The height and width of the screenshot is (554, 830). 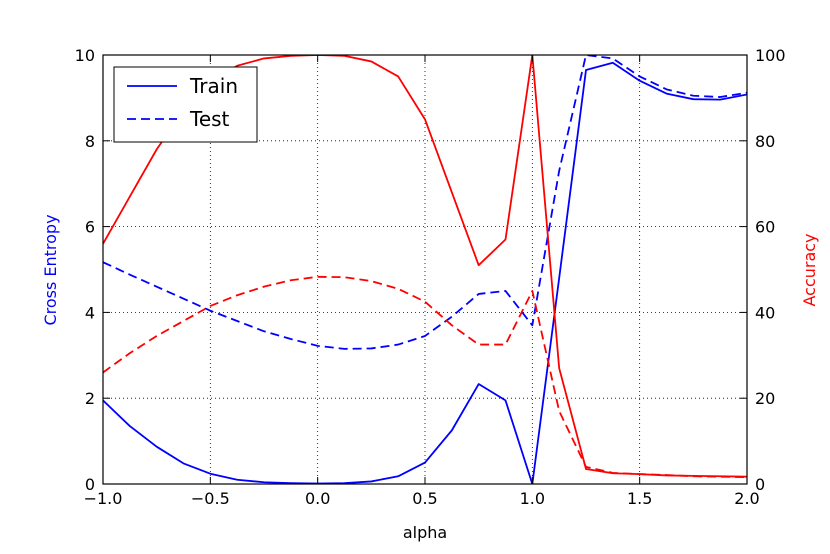 What do you see at coordinates (317, 498) in the screenshot?
I see `x-tick-label-2: 0.0` at bounding box center [317, 498].